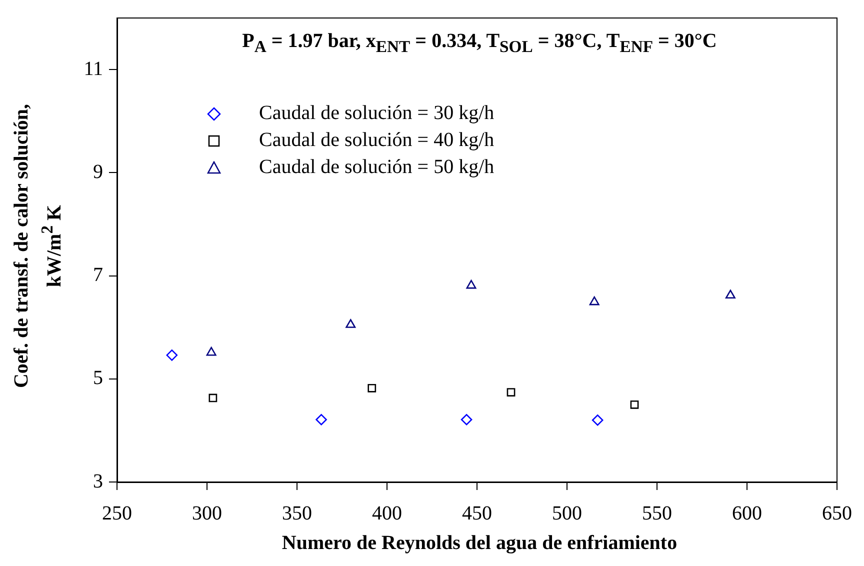 Image resolution: width=864 pixels, height=566 pixels. Describe the element at coordinates (98, 275) in the screenshot. I see `y-tick-label: 7` at that location.